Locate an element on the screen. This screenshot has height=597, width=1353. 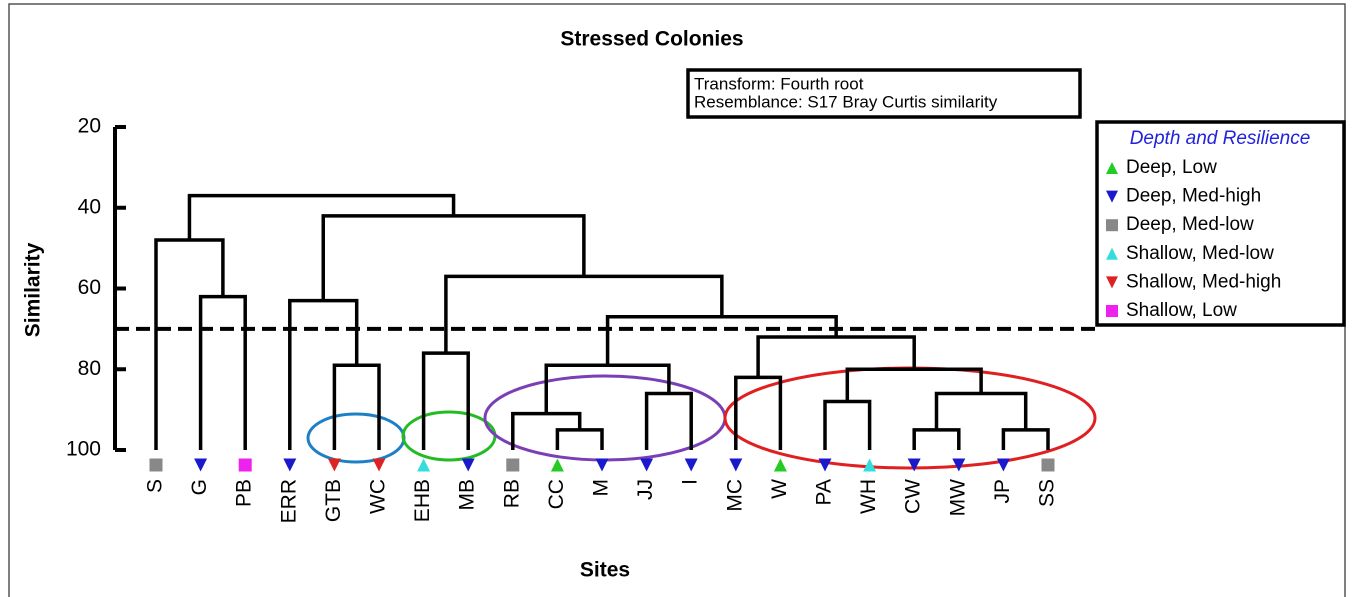
y-tick-label: 60 is located at coordinates (89, 287).